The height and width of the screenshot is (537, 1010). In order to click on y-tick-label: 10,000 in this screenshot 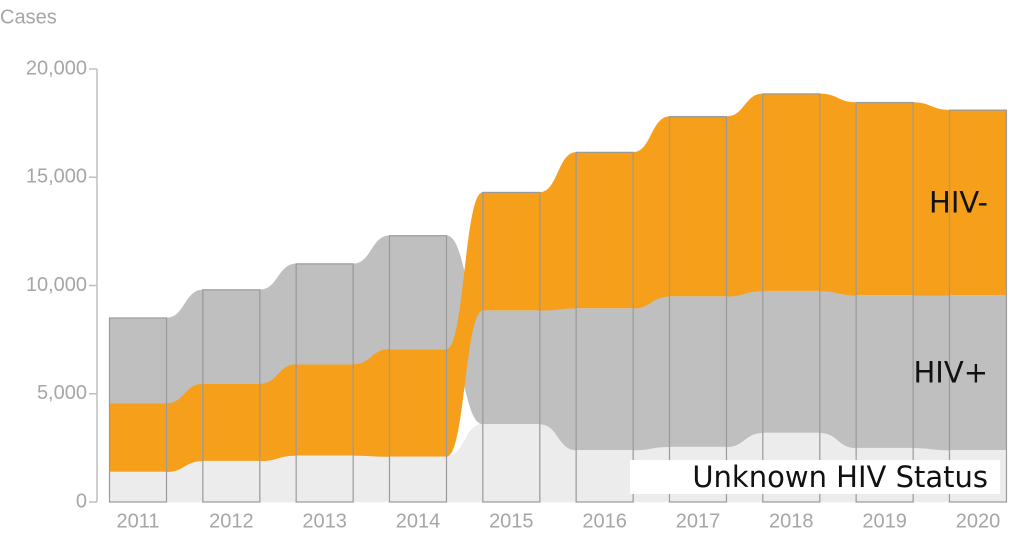, I will do `click(56, 285)`.